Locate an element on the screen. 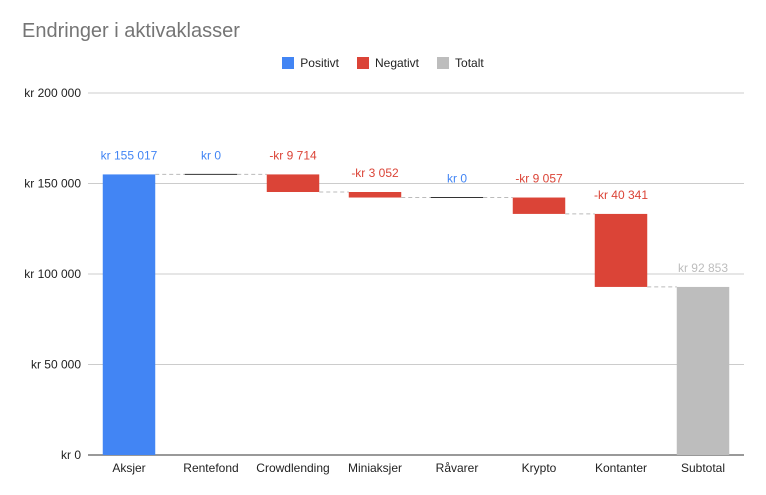  category-label: Miniaksjer is located at coordinates (375, 468).